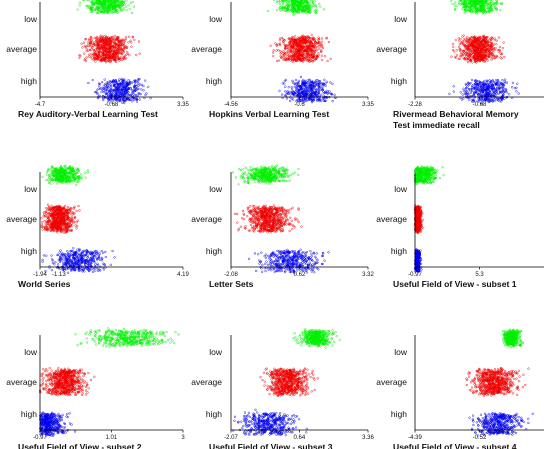 The image size is (550, 449). What do you see at coordinates (31, 19) in the screenshot?
I see `category-label-low: low` at bounding box center [31, 19].